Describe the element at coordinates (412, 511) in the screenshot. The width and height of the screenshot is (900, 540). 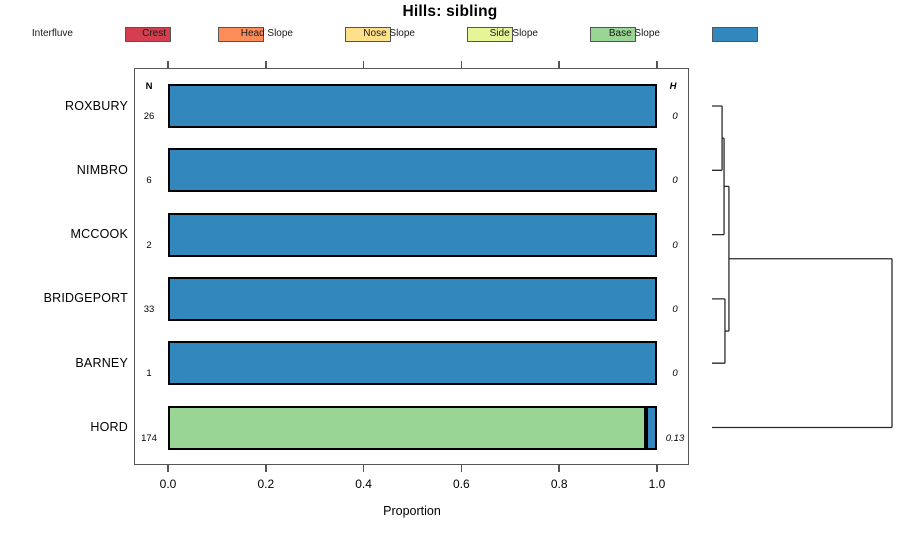
I see `x-axis-title: Proportion` at that location.